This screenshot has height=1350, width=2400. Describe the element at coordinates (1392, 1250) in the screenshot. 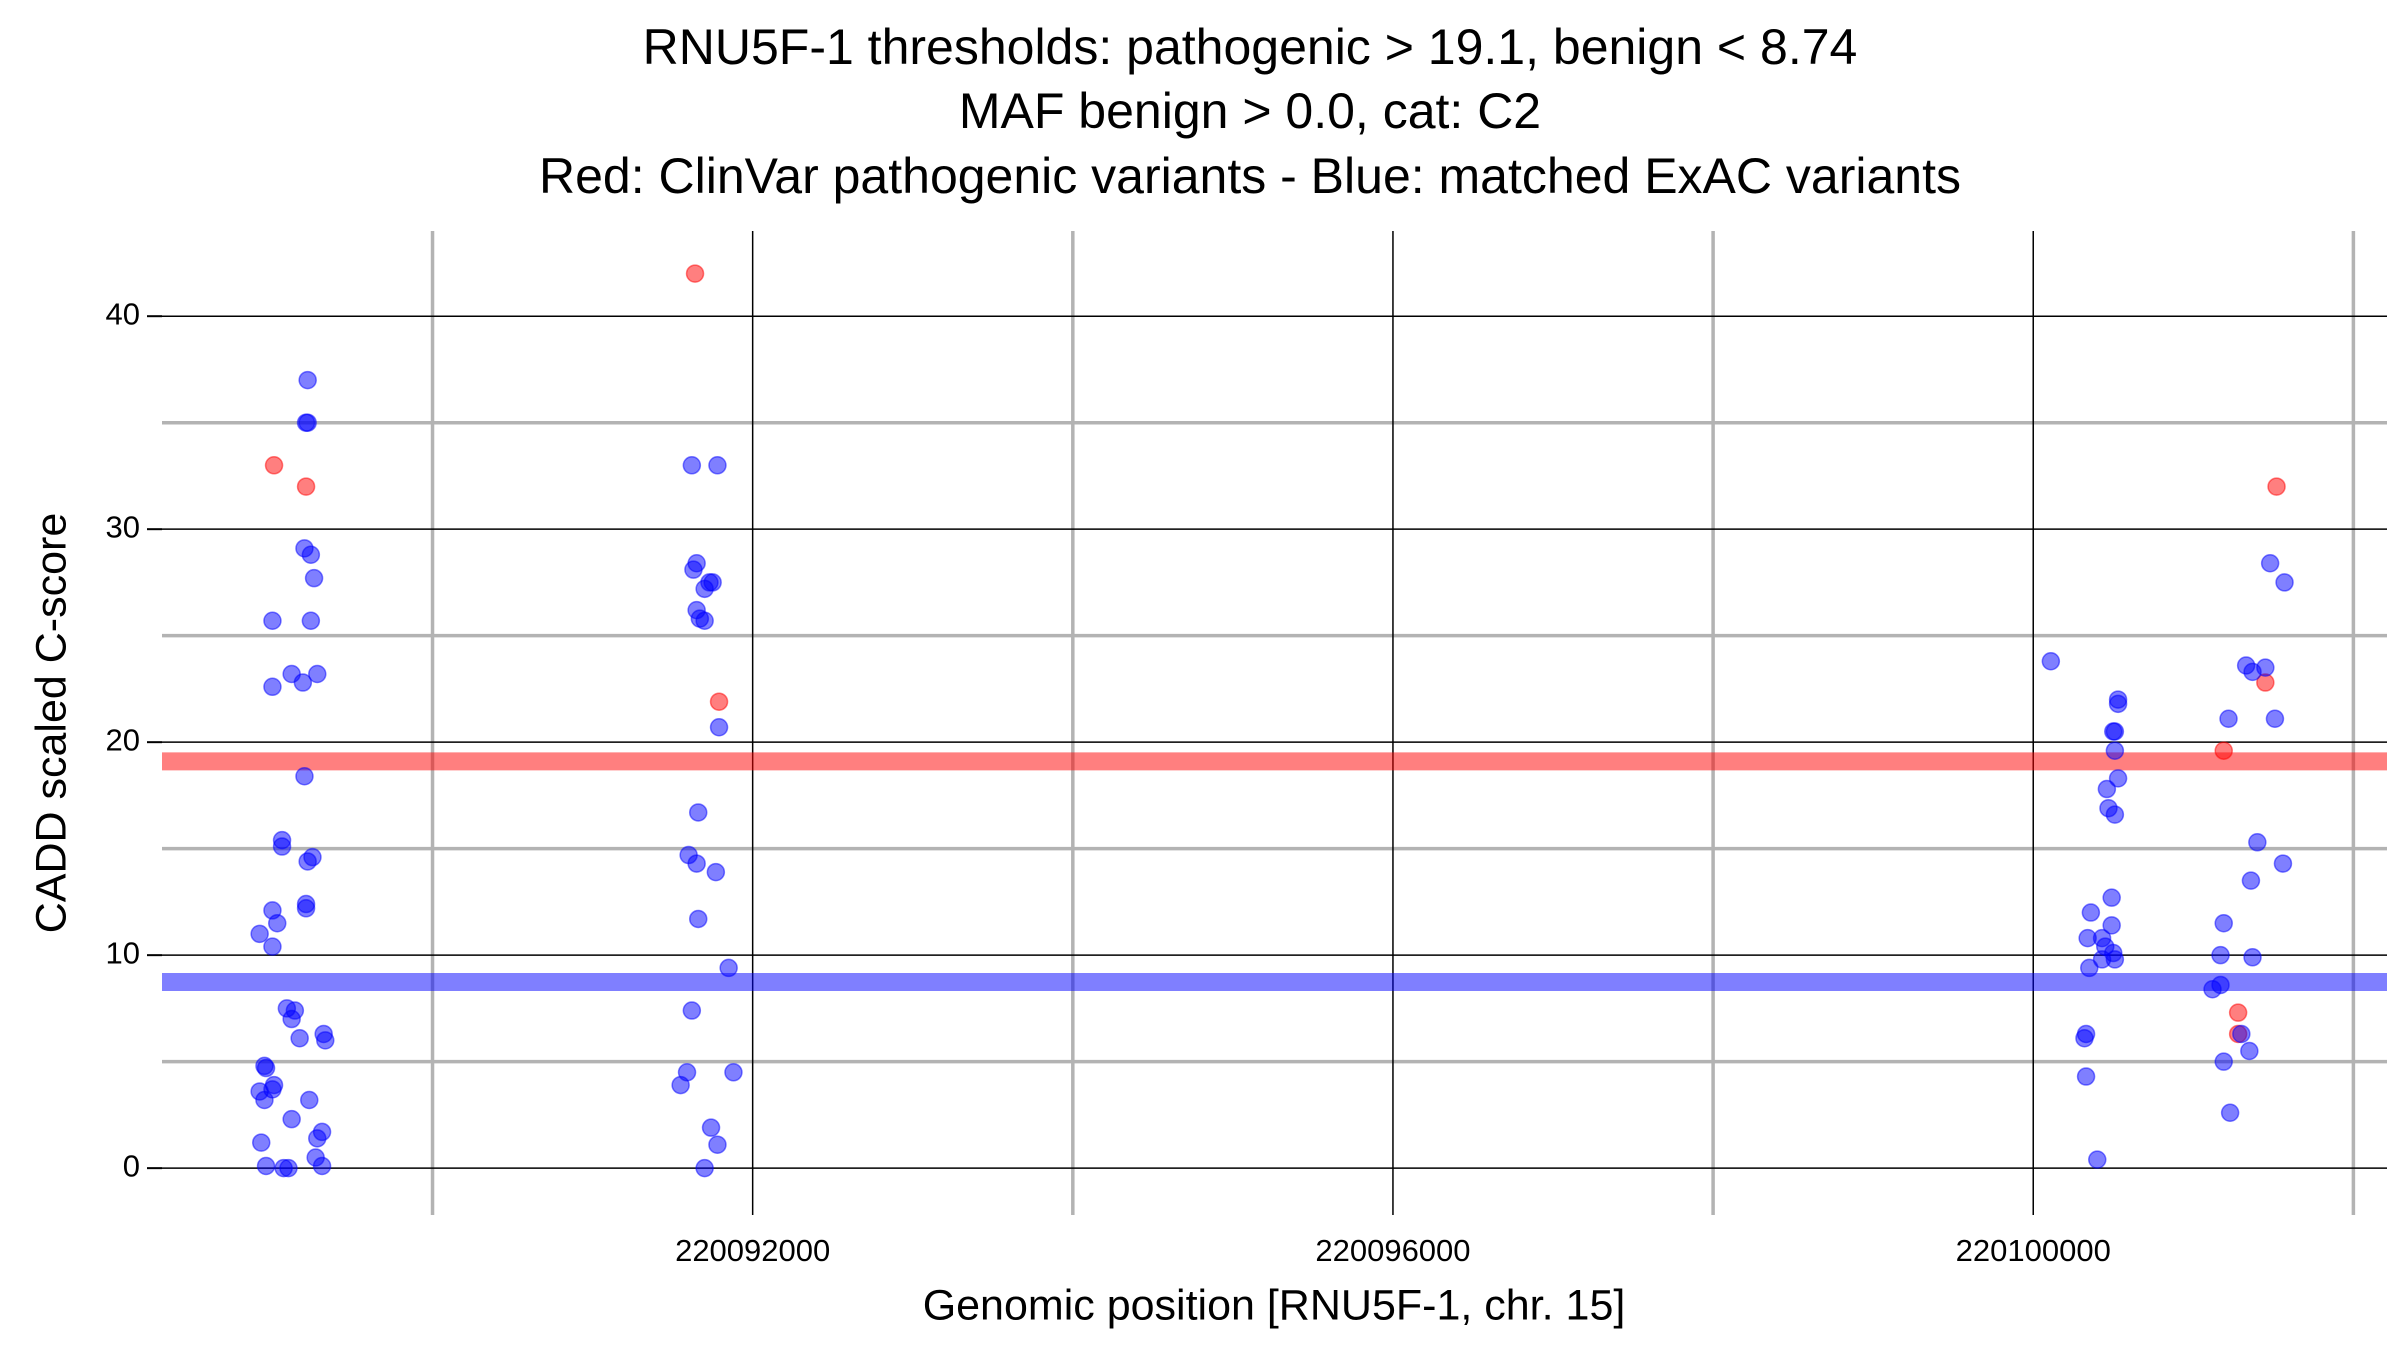

I see `x-tick-label: 220096000` at that location.